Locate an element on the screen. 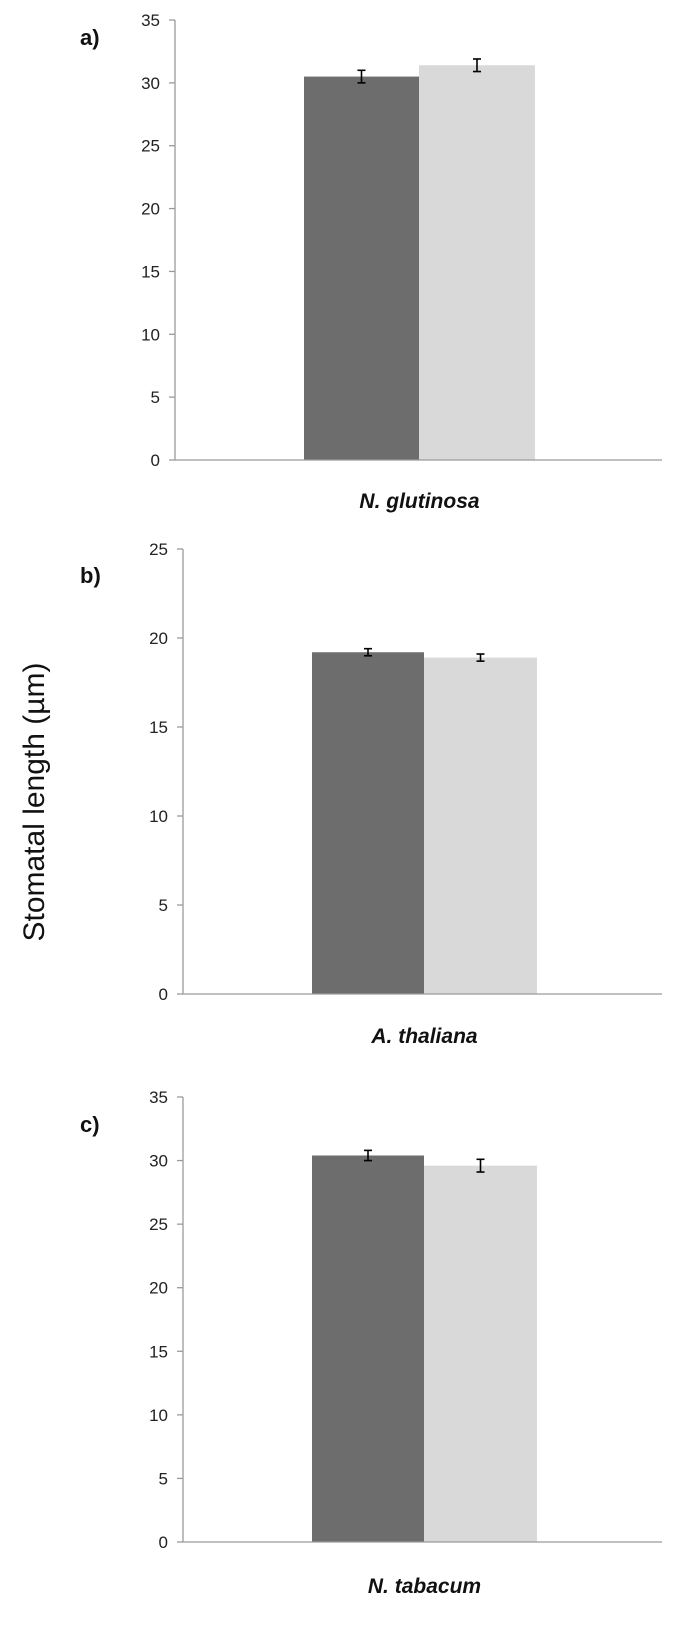  panel-label: c) is located at coordinates (90, 1124).